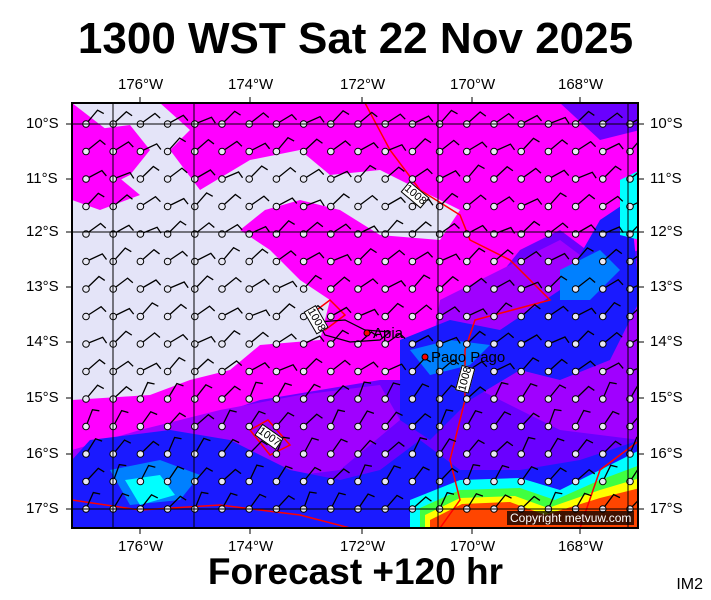 The height and width of the screenshot is (600, 711). I want to click on lon-label: 168°W, so click(581, 546).